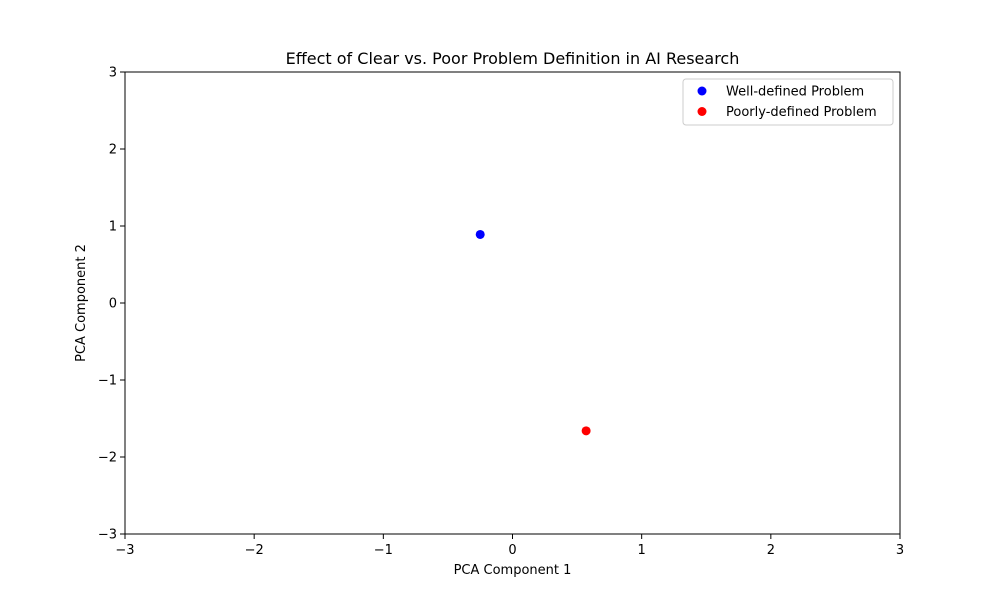 The width and height of the screenshot is (1000, 600). What do you see at coordinates (81, 303) in the screenshot?
I see `y-axis-label: PCA Component 2` at bounding box center [81, 303].